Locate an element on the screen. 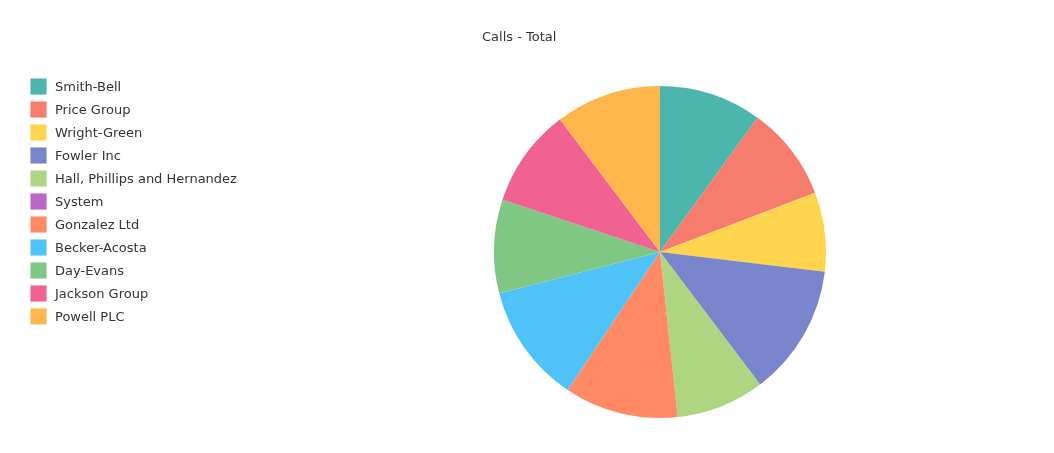 The width and height of the screenshot is (1054, 453). legend-label: Fowler Inc is located at coordinates (88, 155).